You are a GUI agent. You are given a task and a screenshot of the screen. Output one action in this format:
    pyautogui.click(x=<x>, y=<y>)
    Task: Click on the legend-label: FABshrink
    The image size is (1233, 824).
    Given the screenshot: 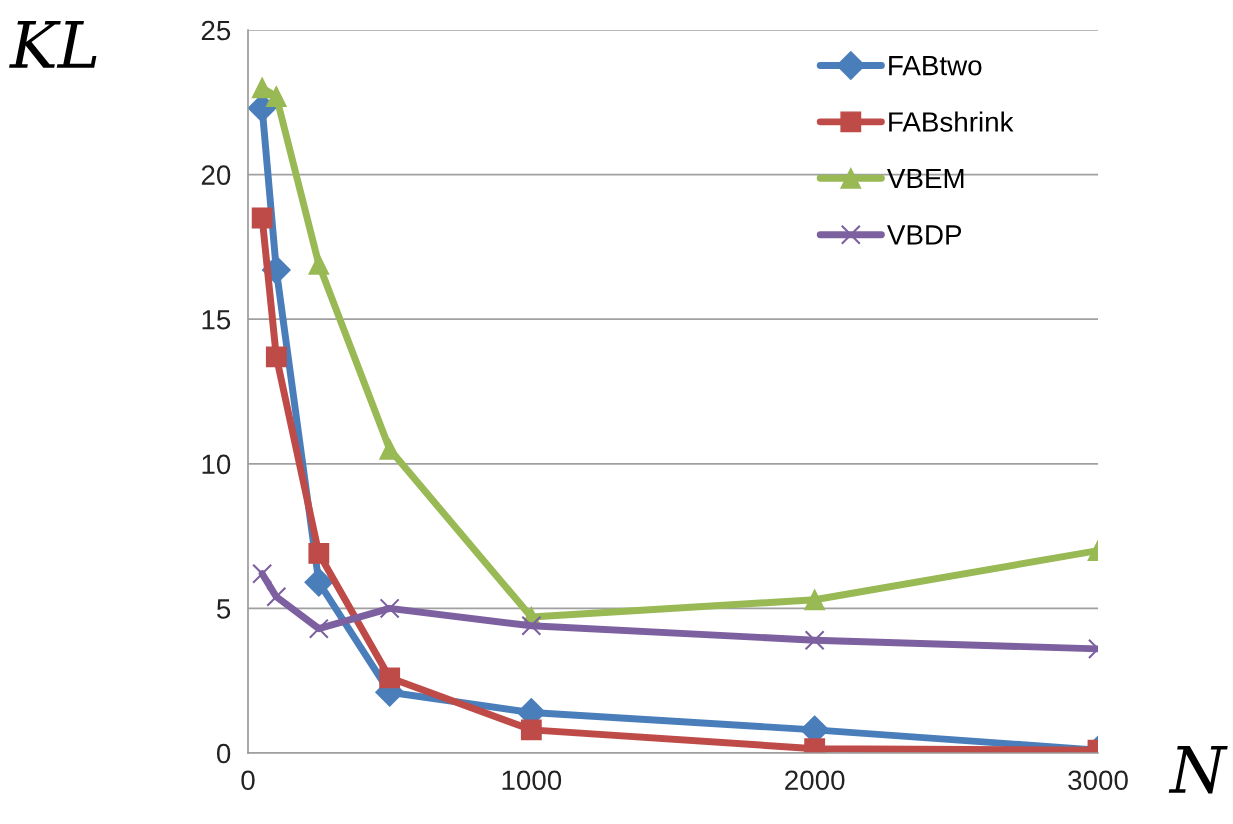 What is the action you would take?
    pyautogui.click(x=951, y=121)
    